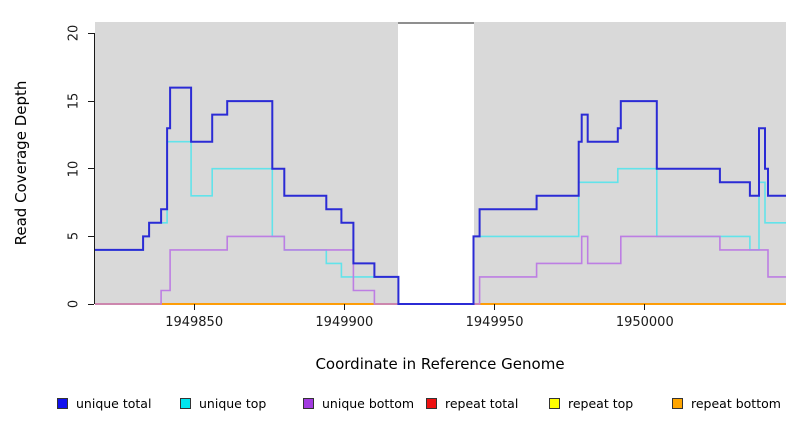  Describe the element at coordinates (482, 403) in the screenshot. I see `legend-label: repeat total` at that location.